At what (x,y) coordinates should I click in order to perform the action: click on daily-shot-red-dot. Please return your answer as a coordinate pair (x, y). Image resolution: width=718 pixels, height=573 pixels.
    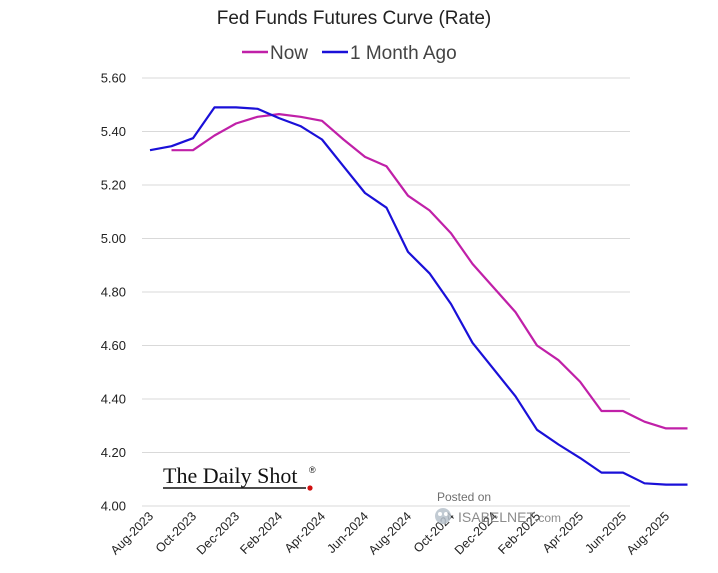
    Looking at the image, I should click on (310, 488).